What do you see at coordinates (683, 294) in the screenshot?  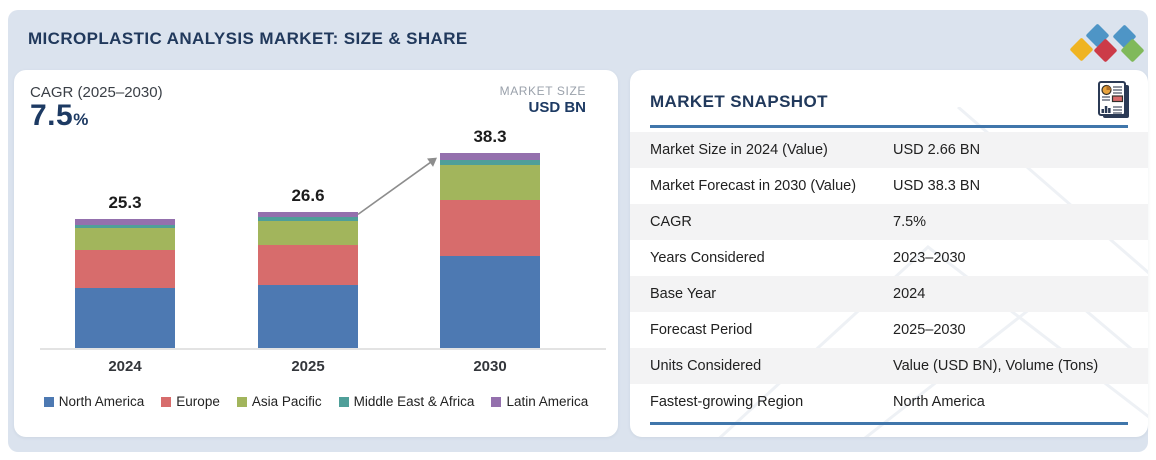 I see `snapshot-row-label: Base Year` at bounding box center [683, 294].